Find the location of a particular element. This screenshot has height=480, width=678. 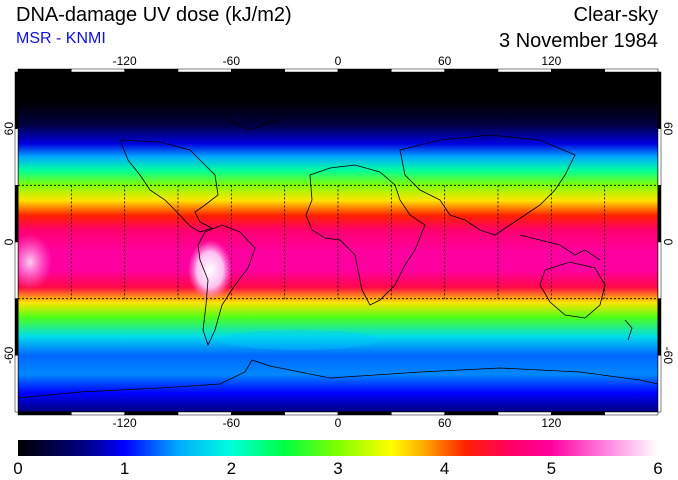

lat-label-right: -60 is located at coordinates (668, 356).